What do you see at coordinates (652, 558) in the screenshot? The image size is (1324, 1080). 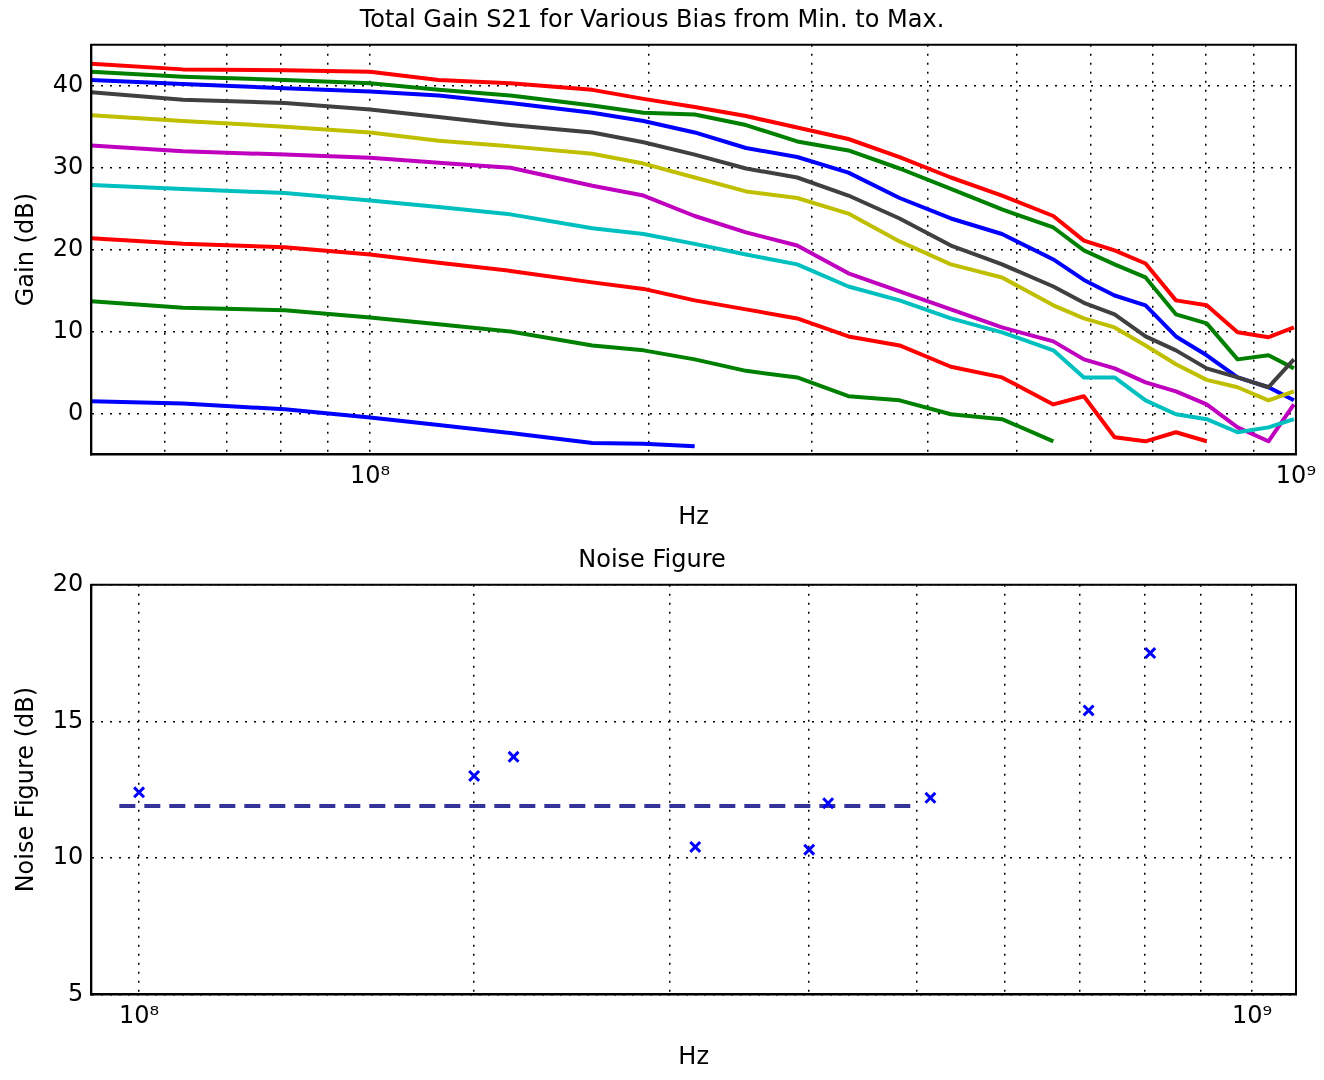 I see `chart-title: Noise Figure` at bounding box center [652, 558].